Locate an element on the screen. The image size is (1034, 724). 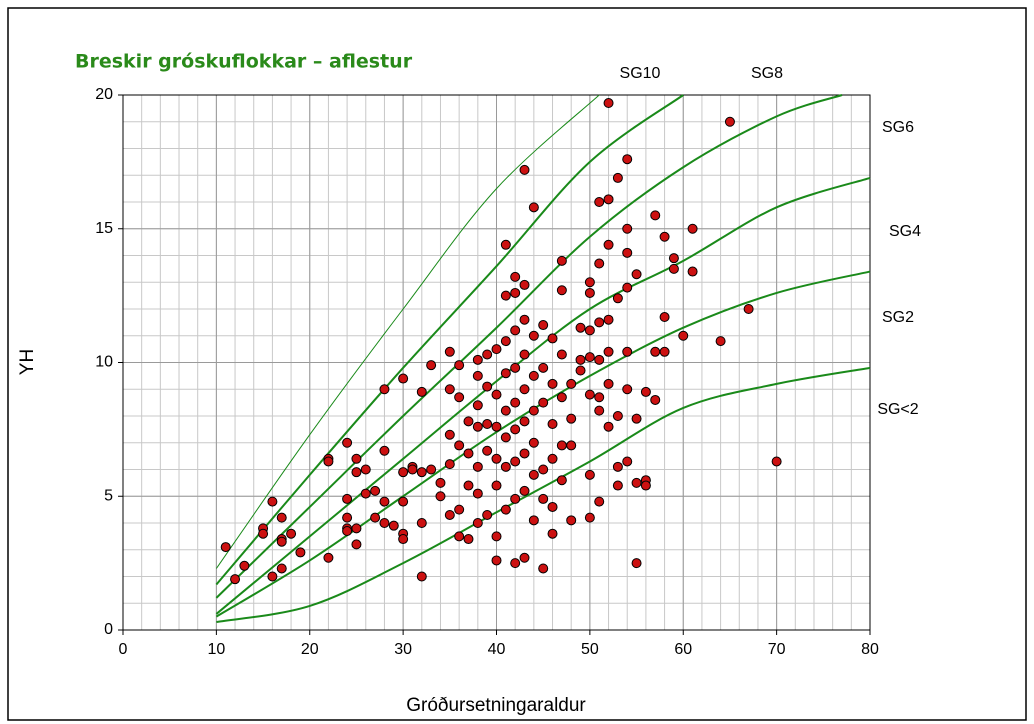
curve-label: SG6 is located at coordinates (898, 127).